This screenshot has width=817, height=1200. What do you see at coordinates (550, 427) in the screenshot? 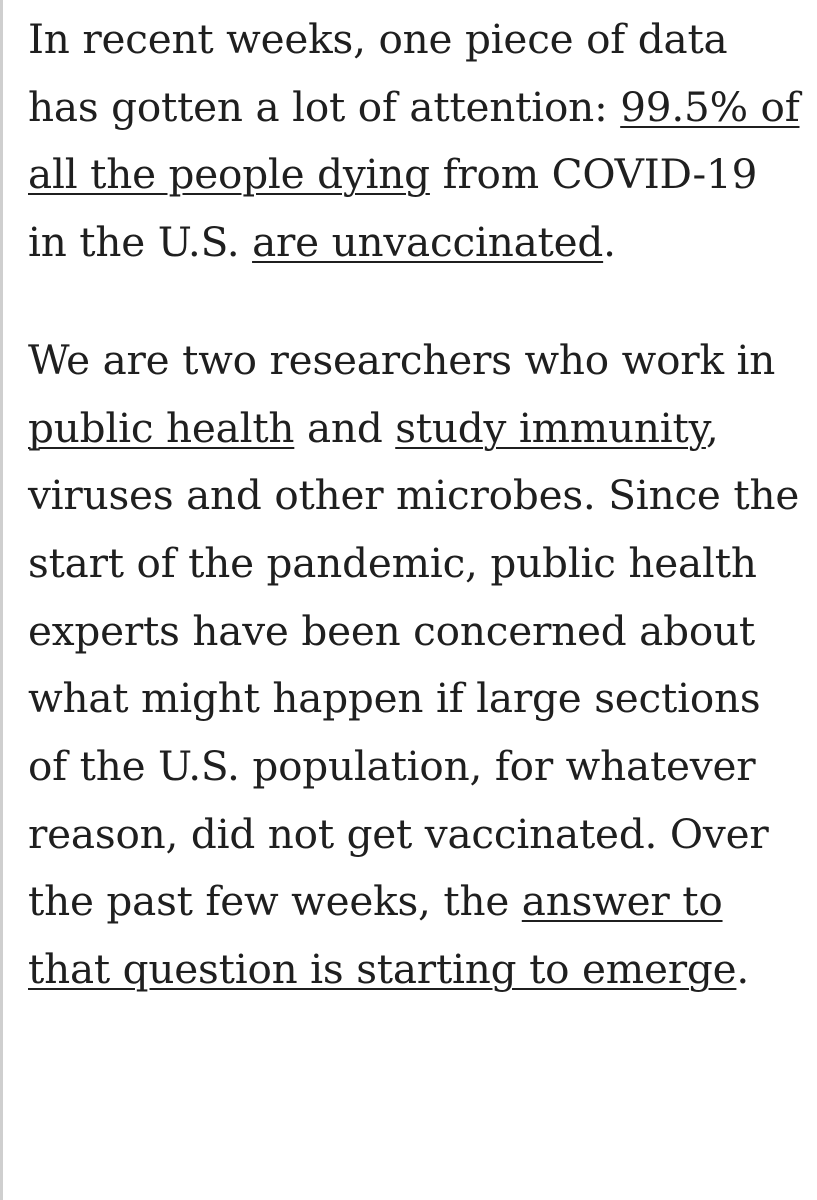
I see `link-study-immunity: study immunity` at bounding box center [550, 427].